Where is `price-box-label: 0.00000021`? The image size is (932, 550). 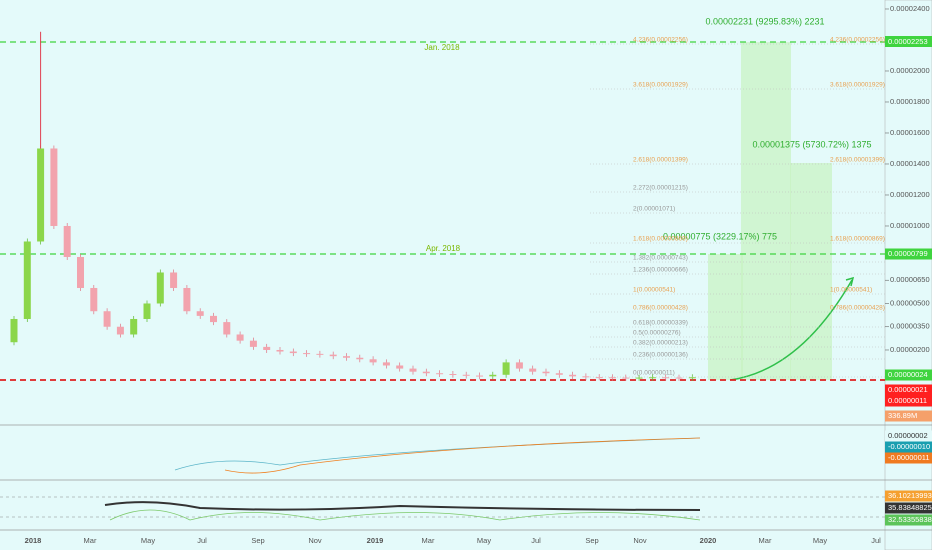
price-box-label: 0.00000021 is located at coordinates (908, 389).